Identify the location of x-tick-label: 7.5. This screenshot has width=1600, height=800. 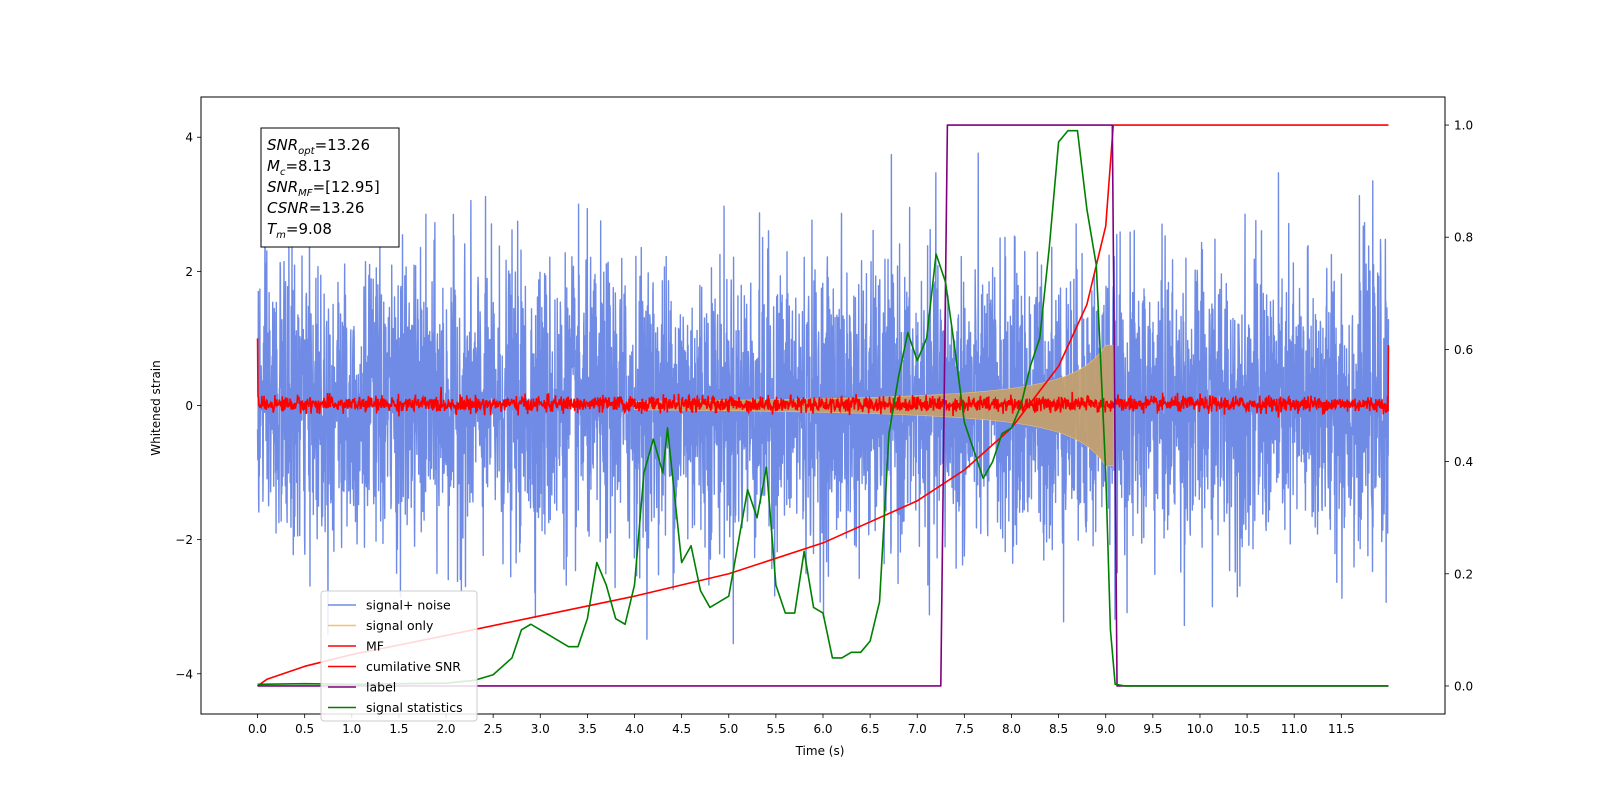
(964, 729).